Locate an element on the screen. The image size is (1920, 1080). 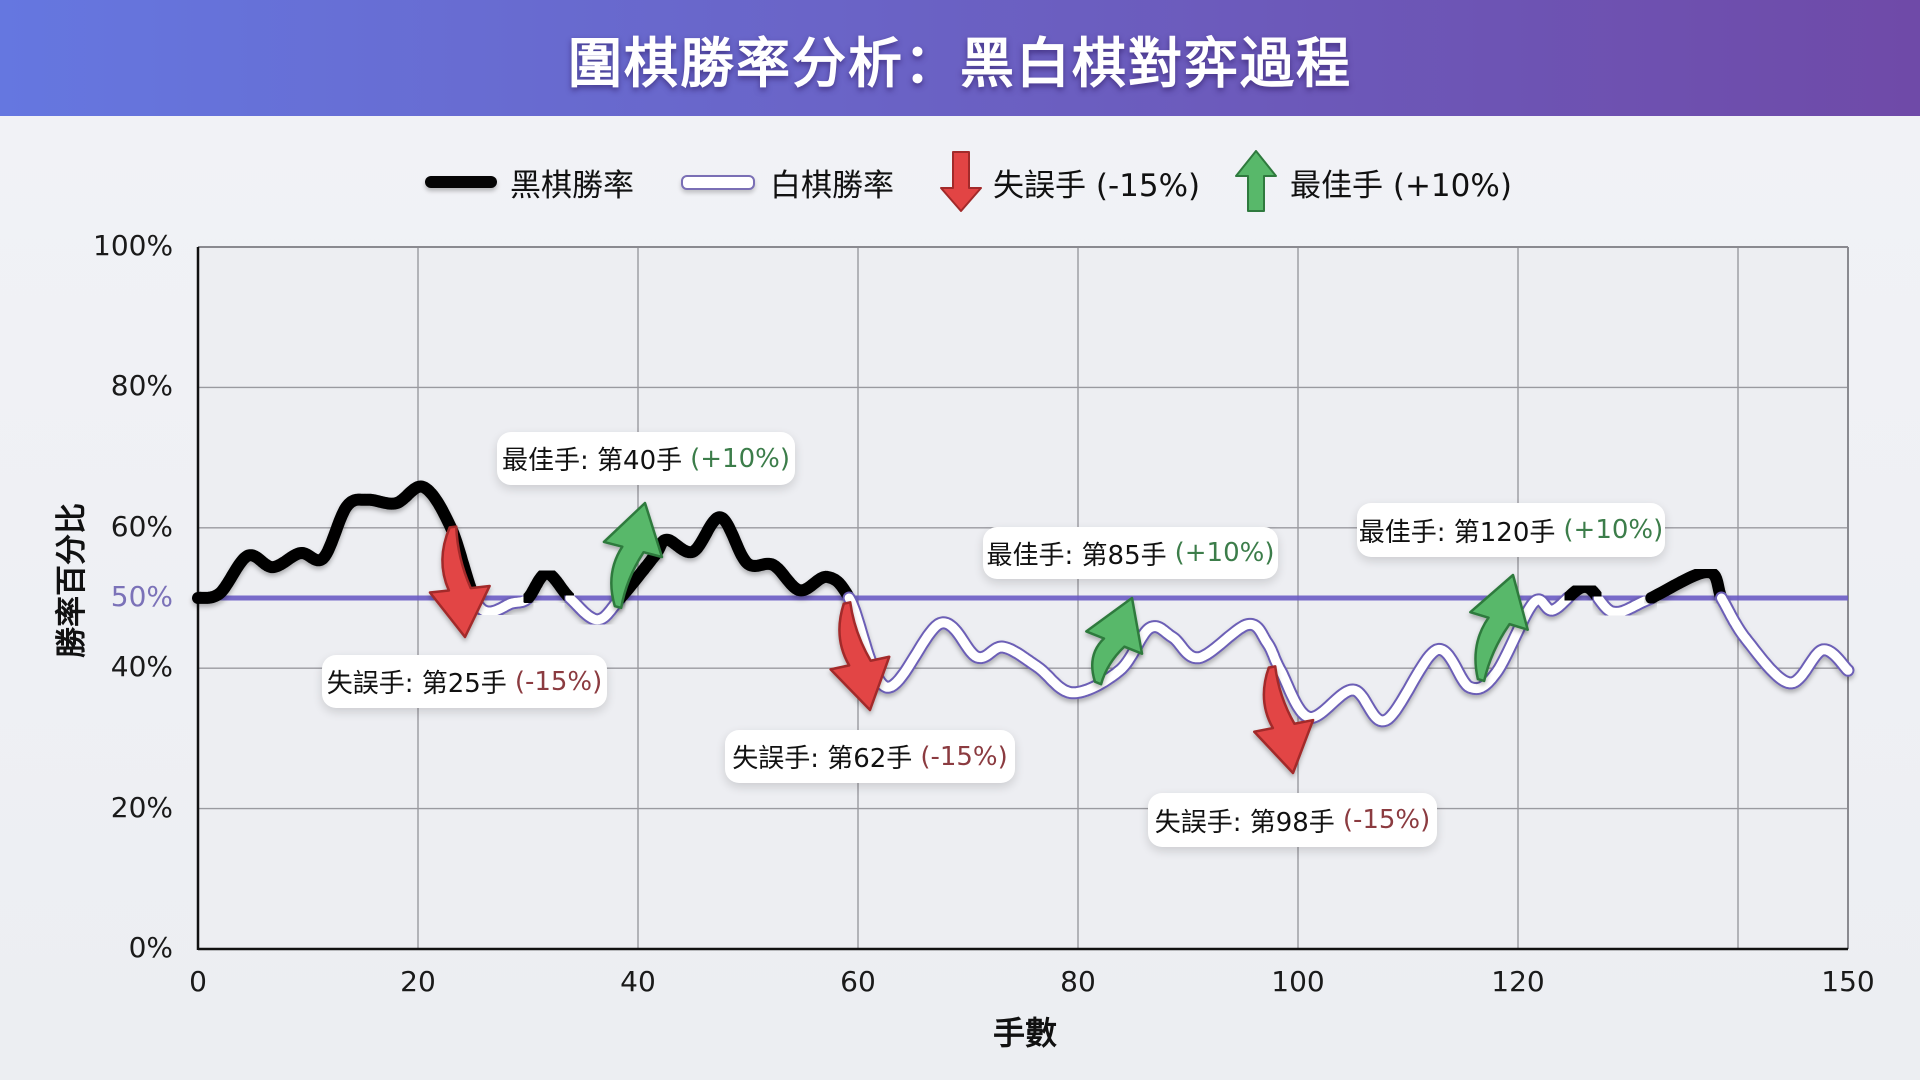
callout-text: 失誤手: 第98手 is located at coordinates (1244, 822).